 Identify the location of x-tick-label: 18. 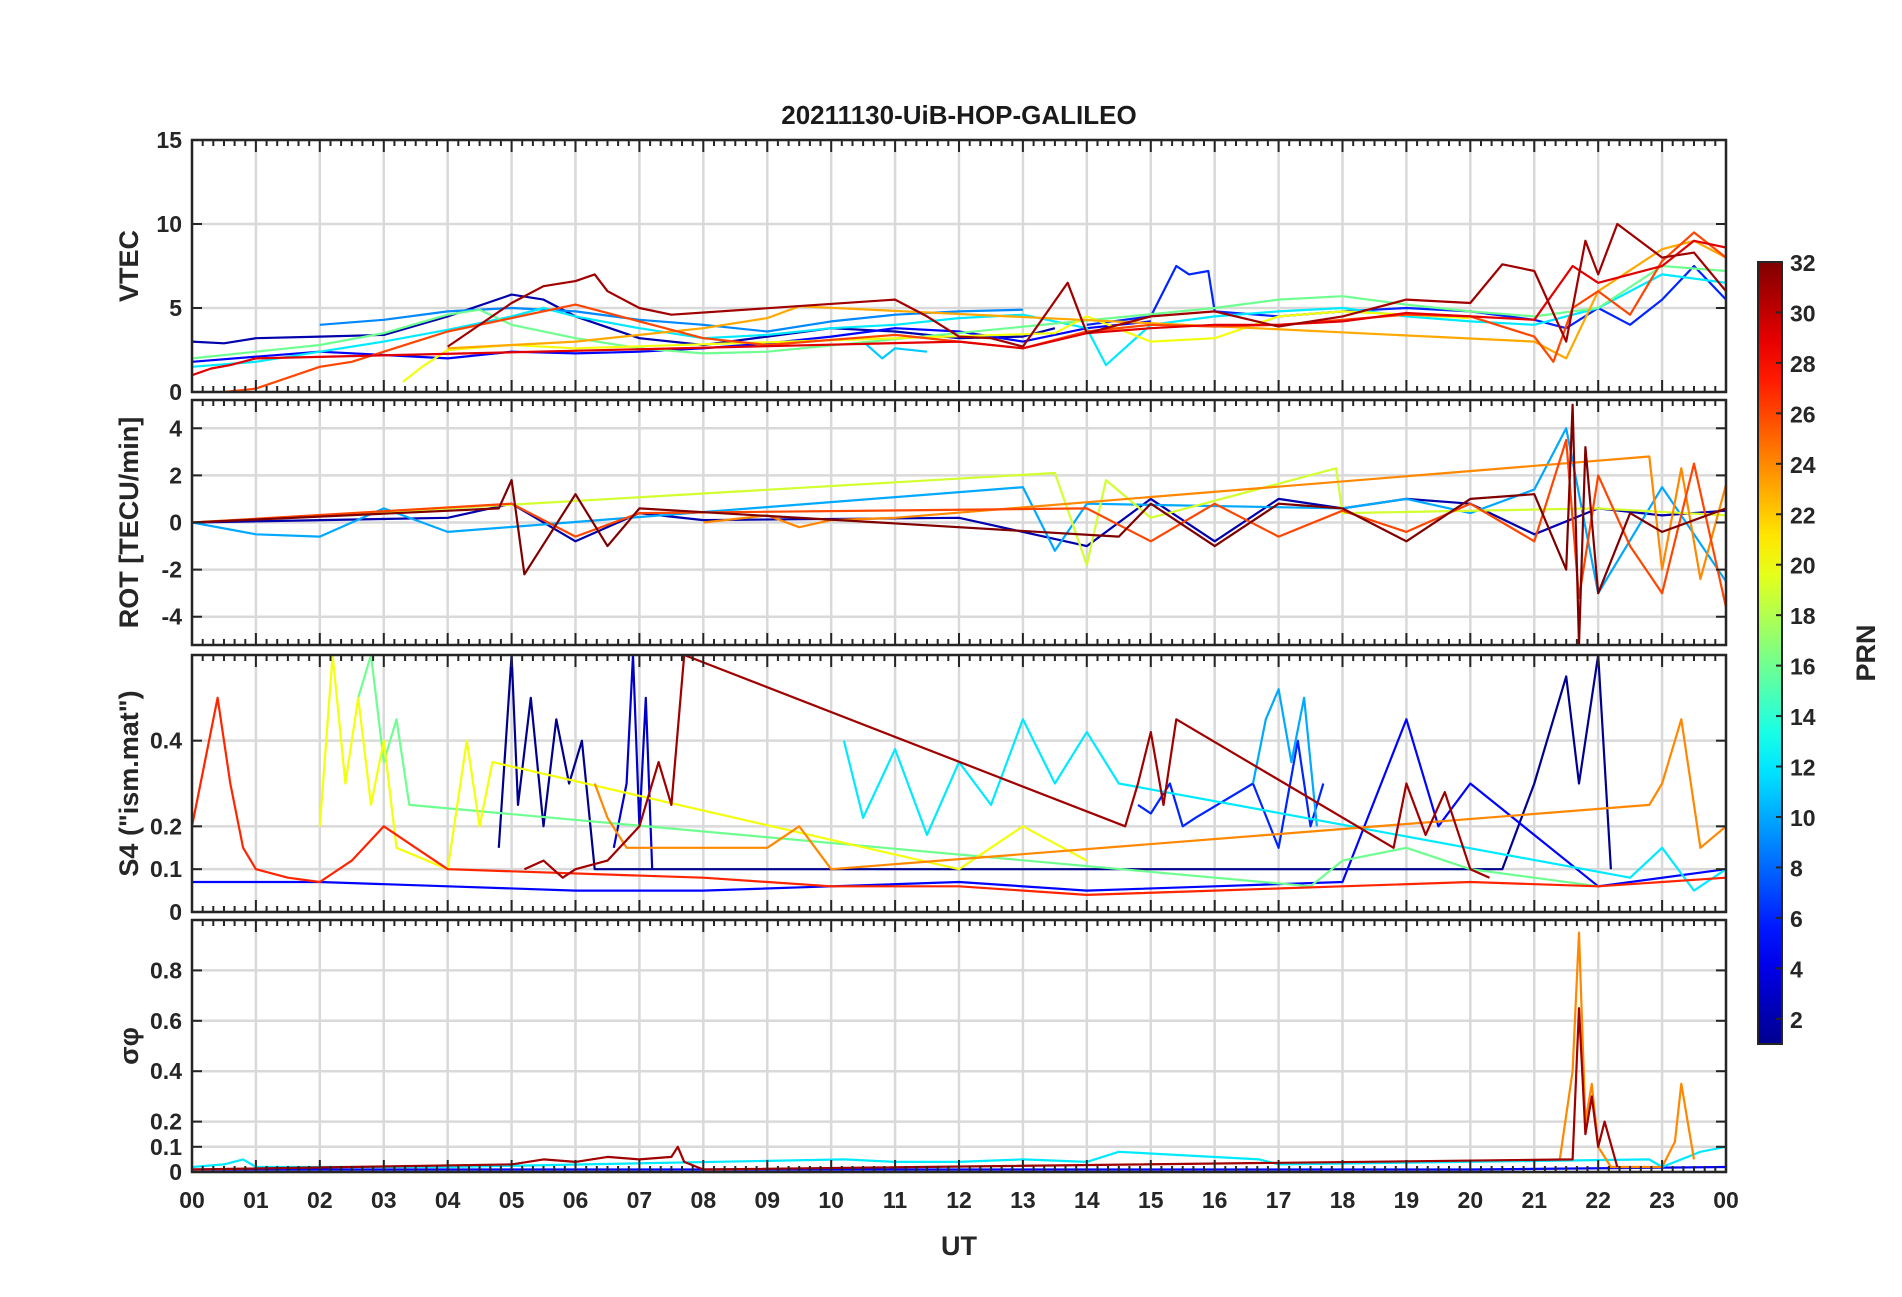
(1343, 1200).